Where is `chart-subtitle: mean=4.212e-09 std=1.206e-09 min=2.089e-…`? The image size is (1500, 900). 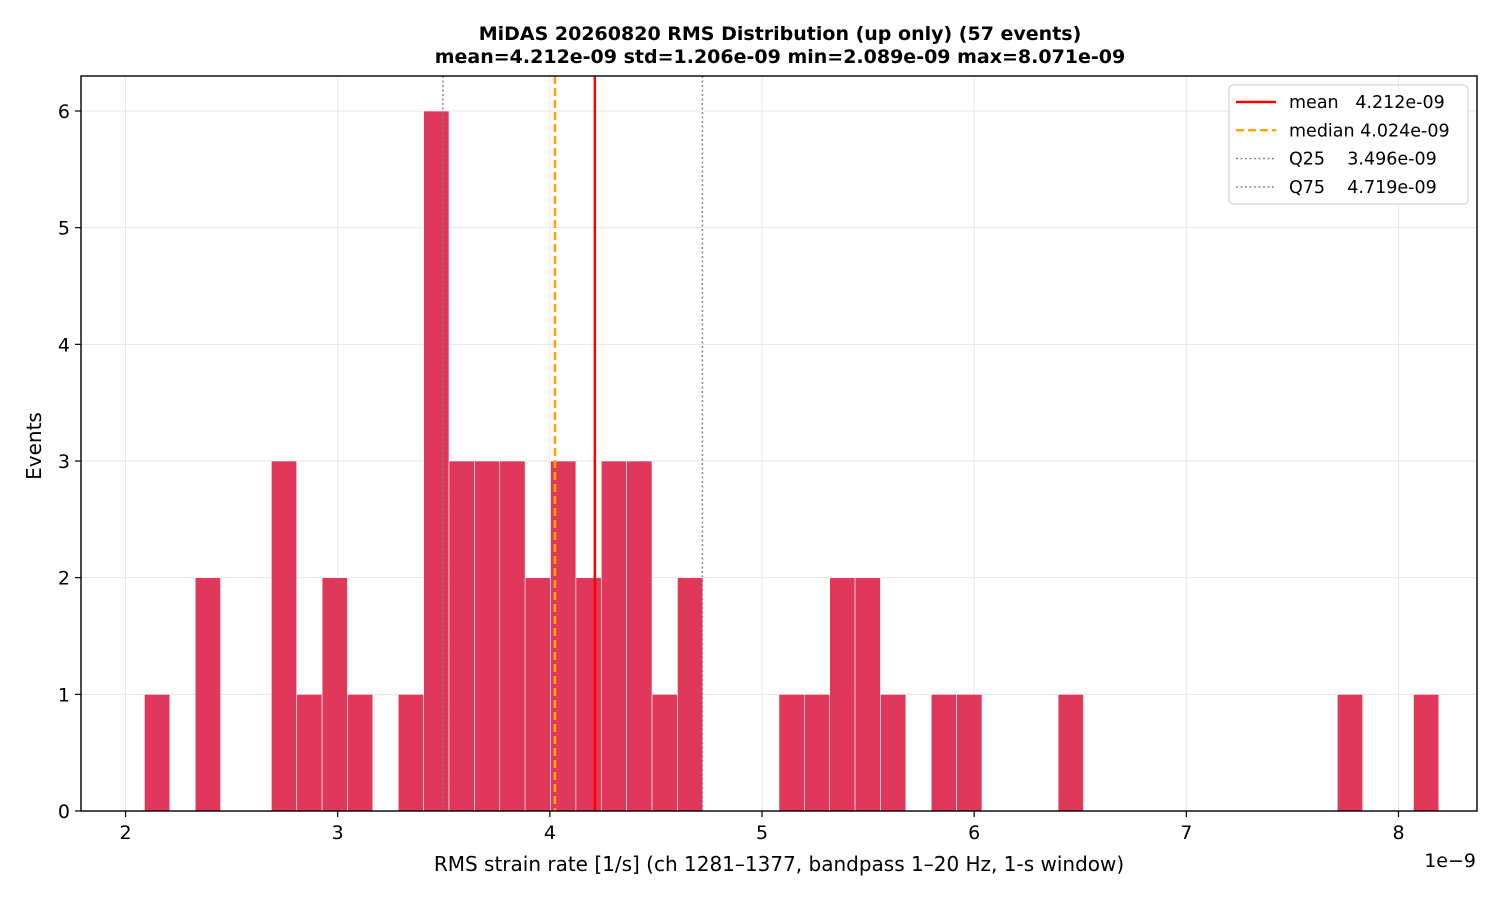
chart-subtitle: mean=4.212e-09 std=1.206e-09 min=2.089e-… is located at coordinates (780, 57).